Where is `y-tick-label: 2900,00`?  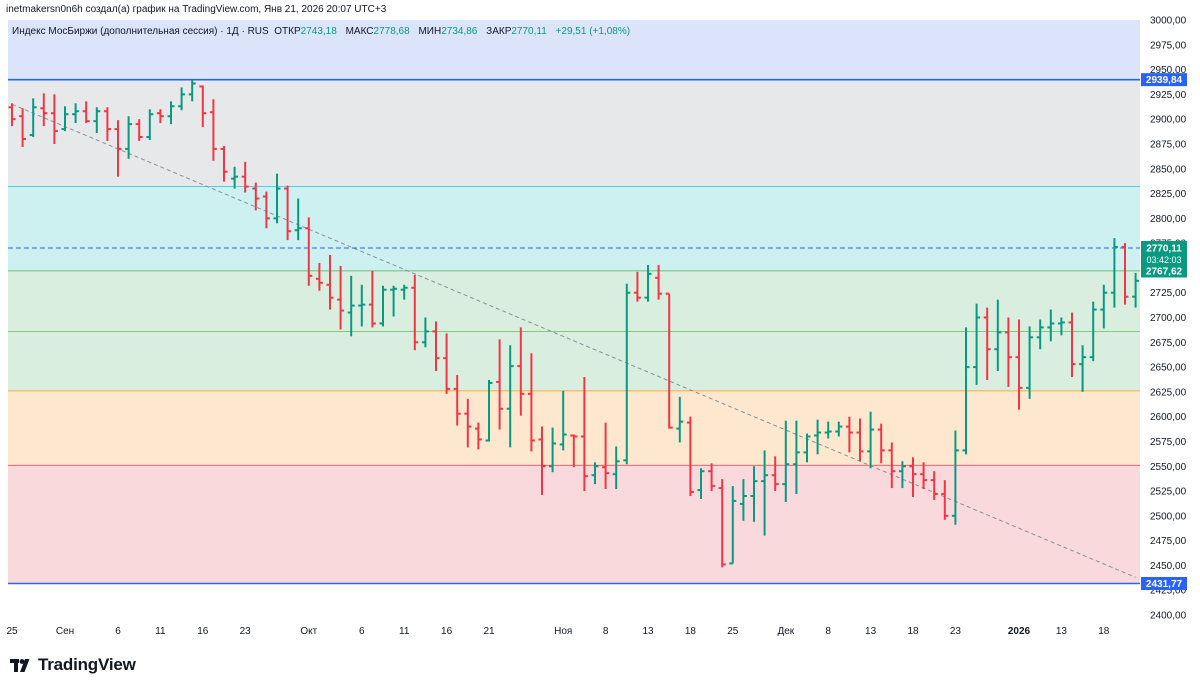
y-tick-label: 2900,00 is located at coordinates (1168, 120).